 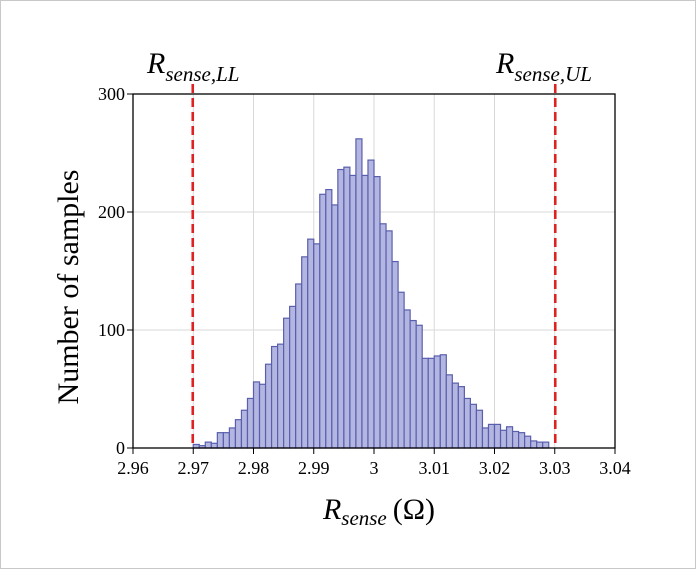 I want to click on y-axis-label: Number of samples, so click(x=68, y=287).